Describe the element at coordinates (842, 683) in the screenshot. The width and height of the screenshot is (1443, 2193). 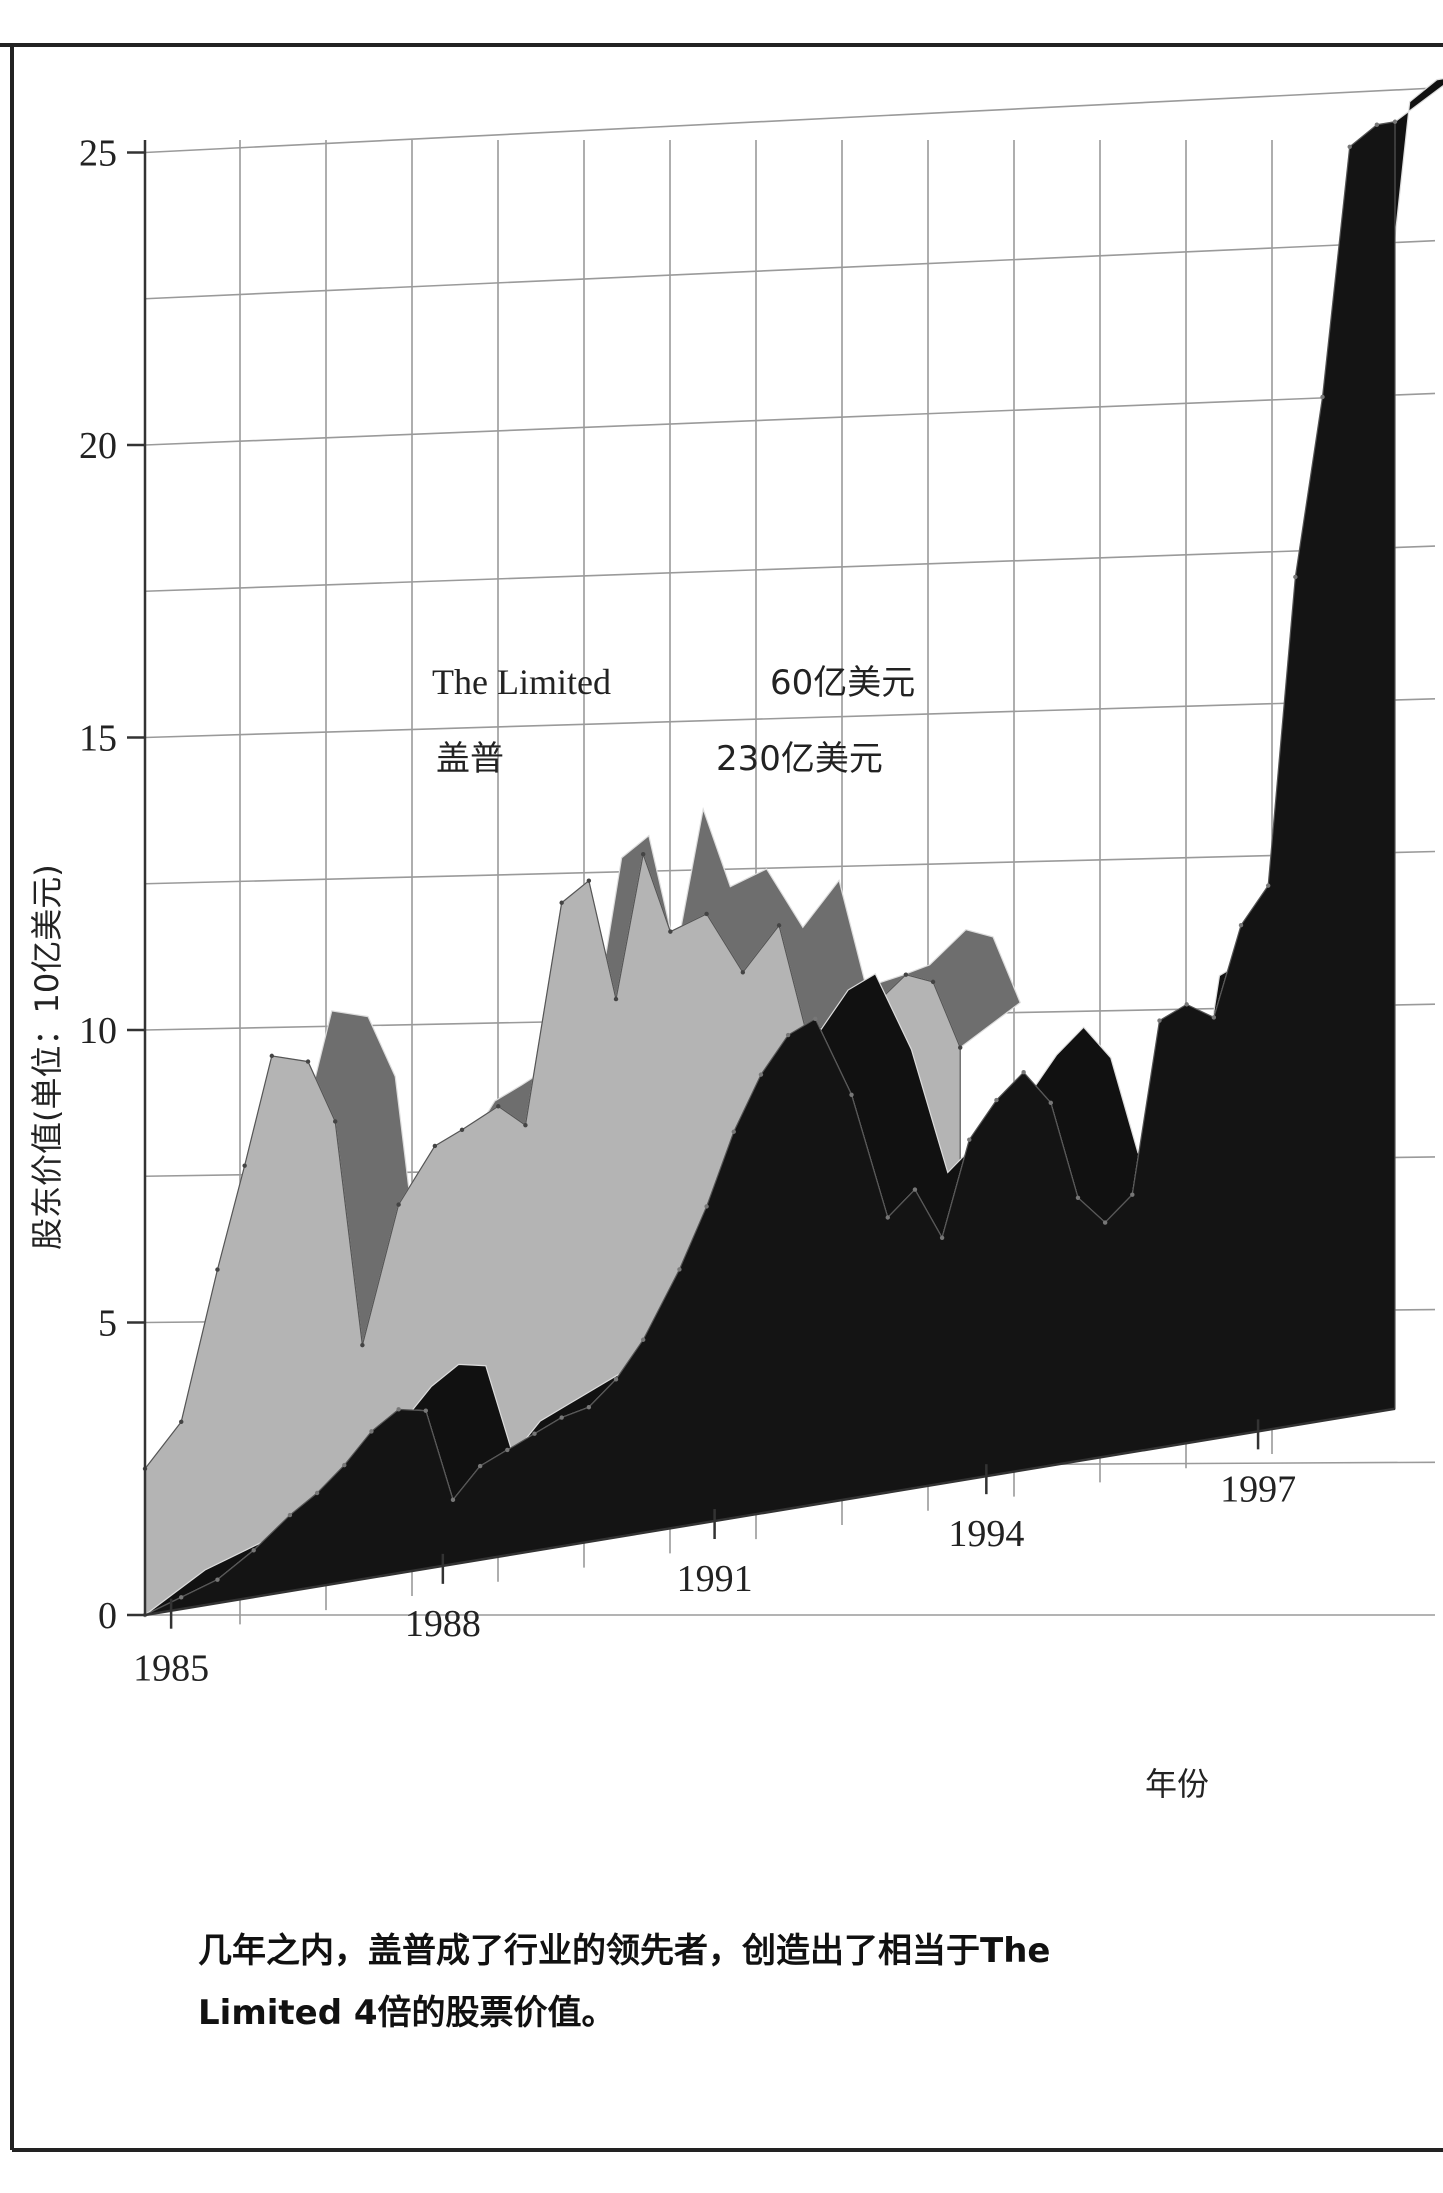
I see `legend-value-limited: 60亿美元` at that location.